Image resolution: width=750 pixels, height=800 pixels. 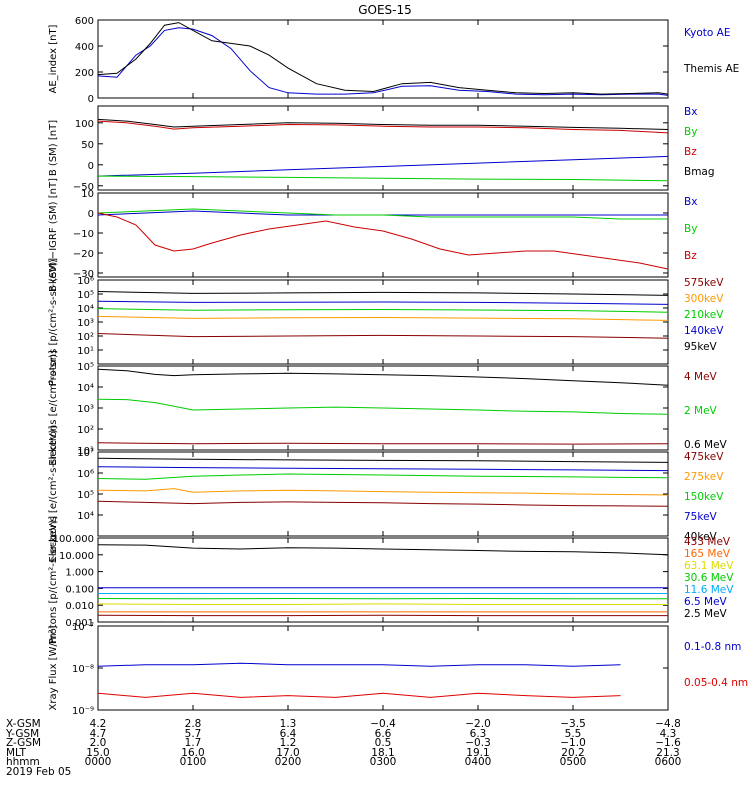 What do you see at coordinates (704, 331) in the screenshot?
I see `legend-entry: 140keV` at bounding box center [704, 331].